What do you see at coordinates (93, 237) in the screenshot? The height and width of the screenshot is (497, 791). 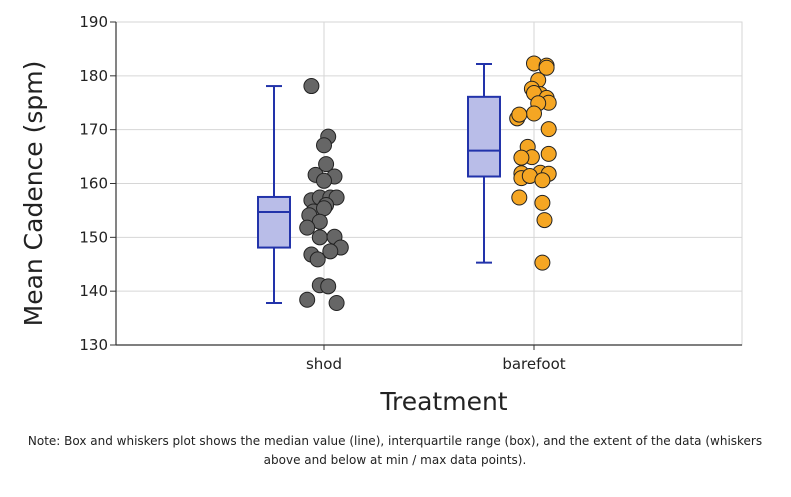 I see `y-tick-label: 150` at bounding box center [93, 237].